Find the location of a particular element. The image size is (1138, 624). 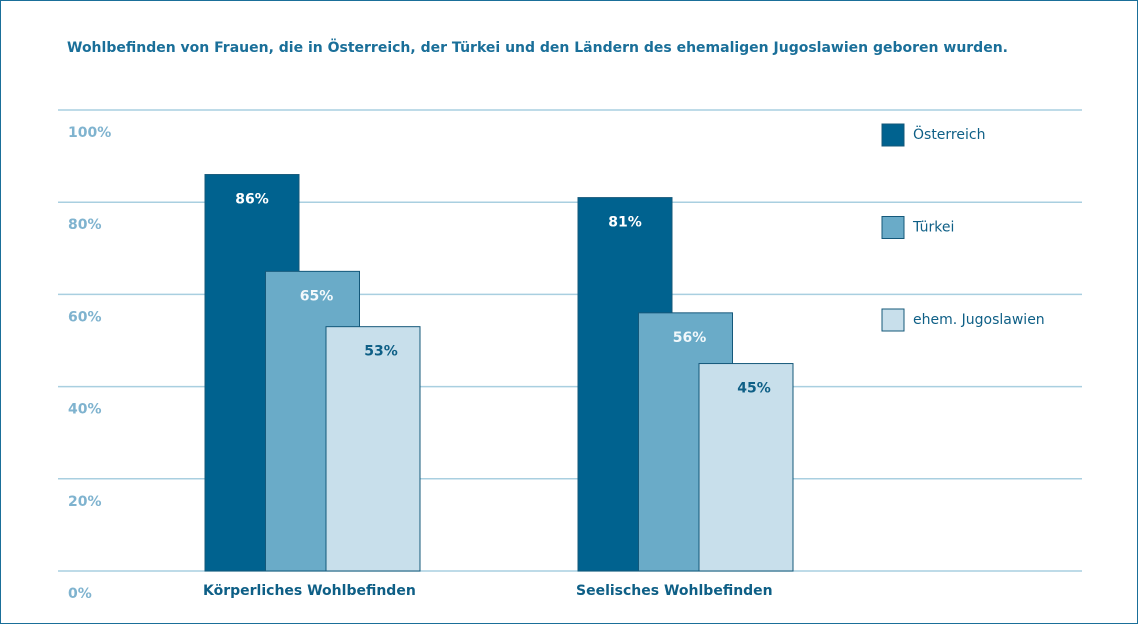

legend-label: Türkei is located at coordinates (933, 228).